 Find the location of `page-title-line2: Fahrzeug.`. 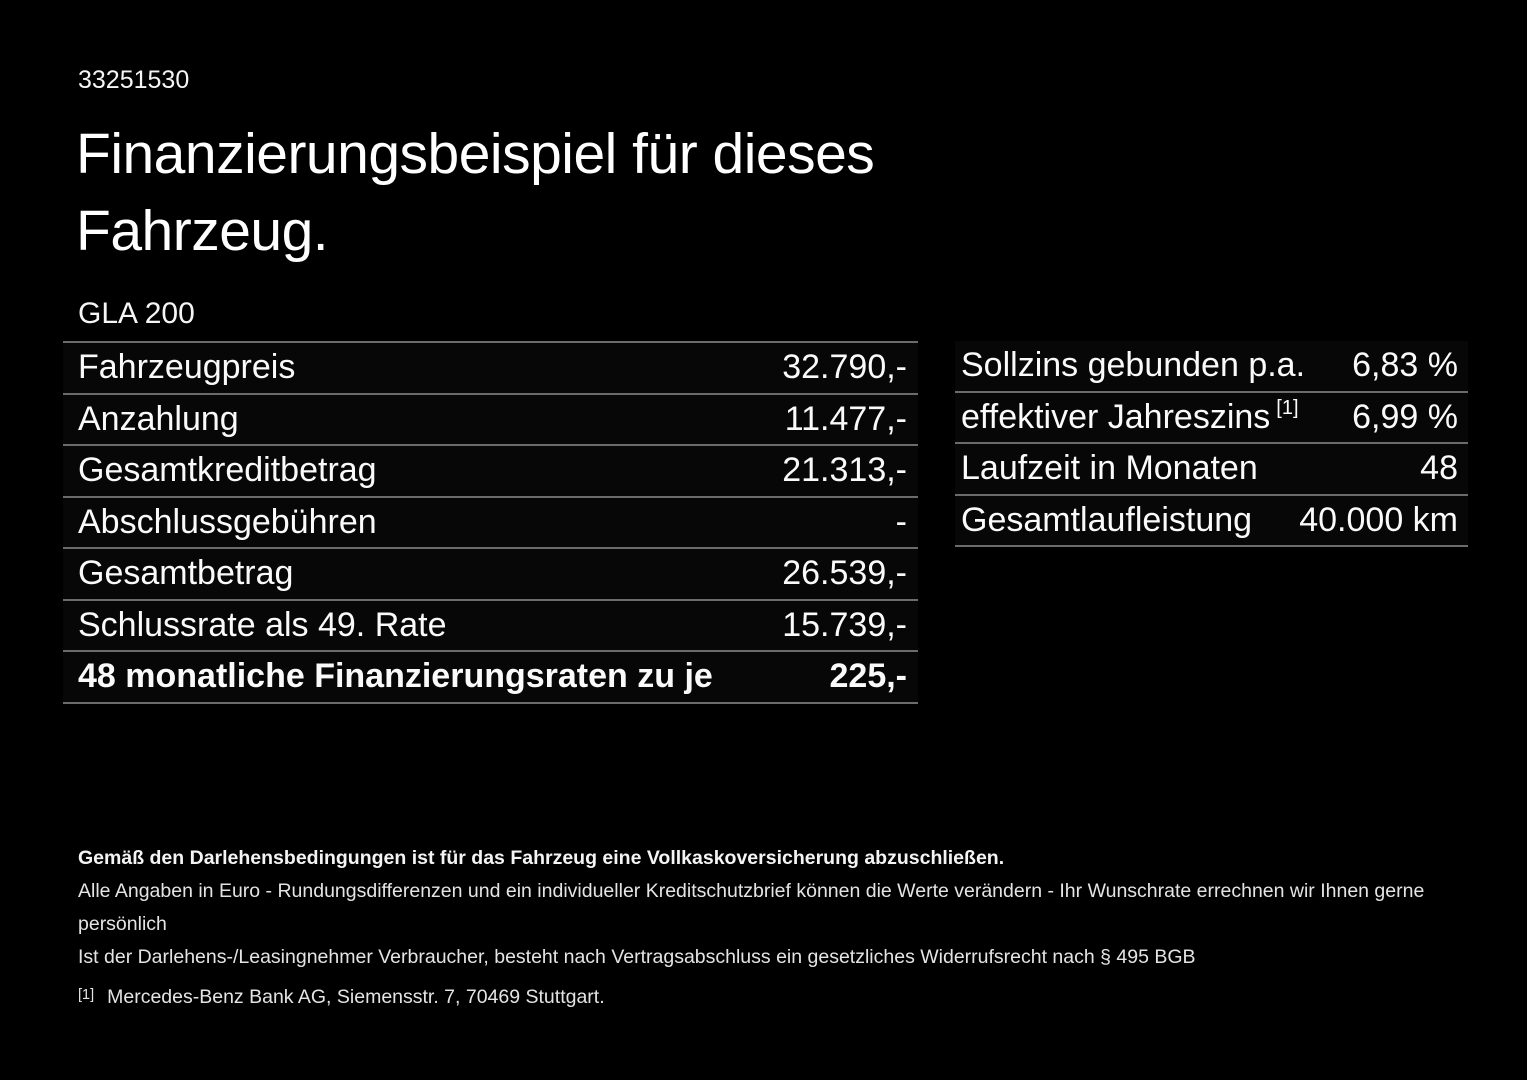

page-title-line2: Fahrzeug. is located at coordinates (202, 231).